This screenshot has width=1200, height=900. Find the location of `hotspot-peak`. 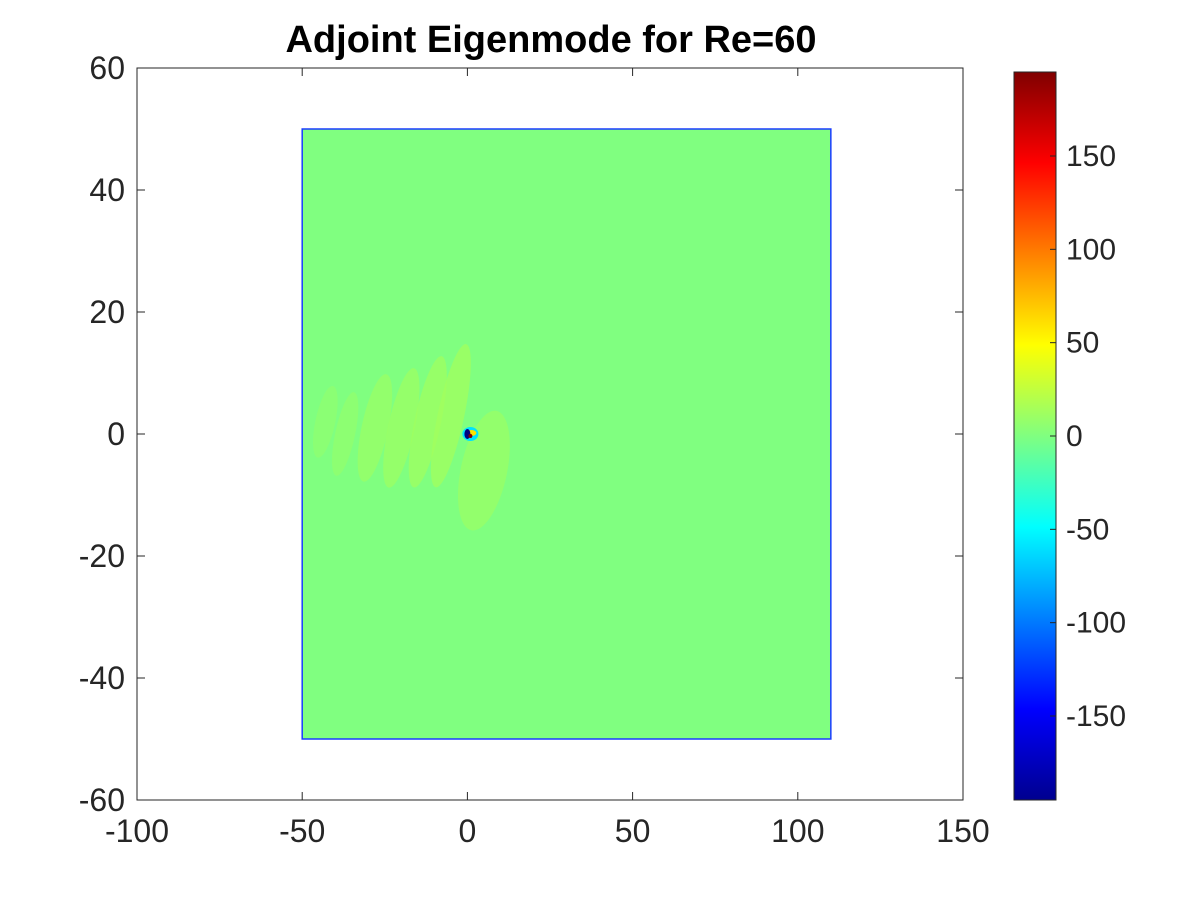

hotspot-peak is located at coordinates (470, 436).